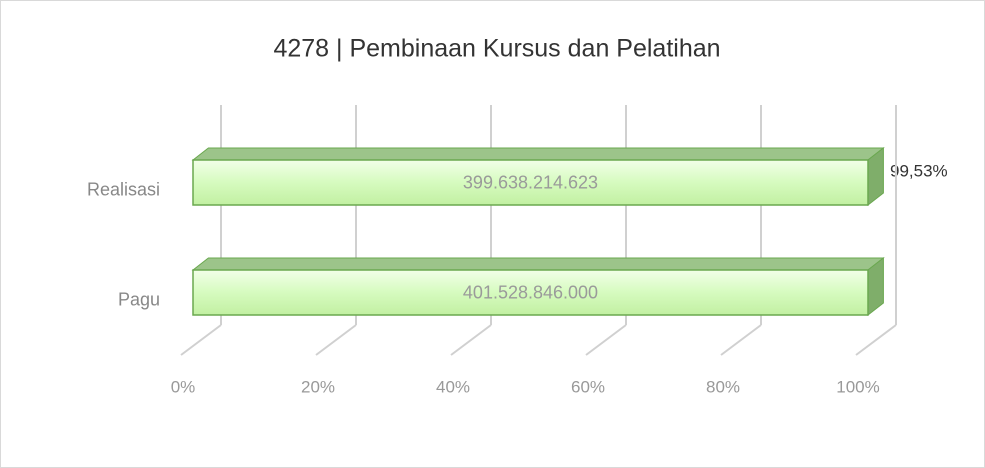 The width and height of the screenshot is (985, 468). I want to click on x-tick-label: 40%, so click(453, 386).